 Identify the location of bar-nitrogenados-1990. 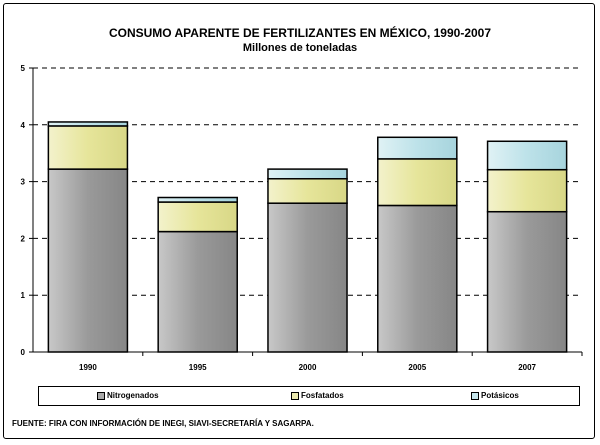
(88, 260).